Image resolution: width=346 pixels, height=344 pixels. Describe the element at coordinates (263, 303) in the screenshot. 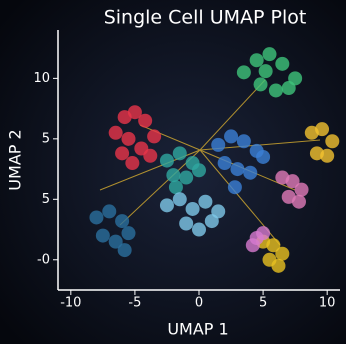

I see `x-tick-label: 5` at that location.